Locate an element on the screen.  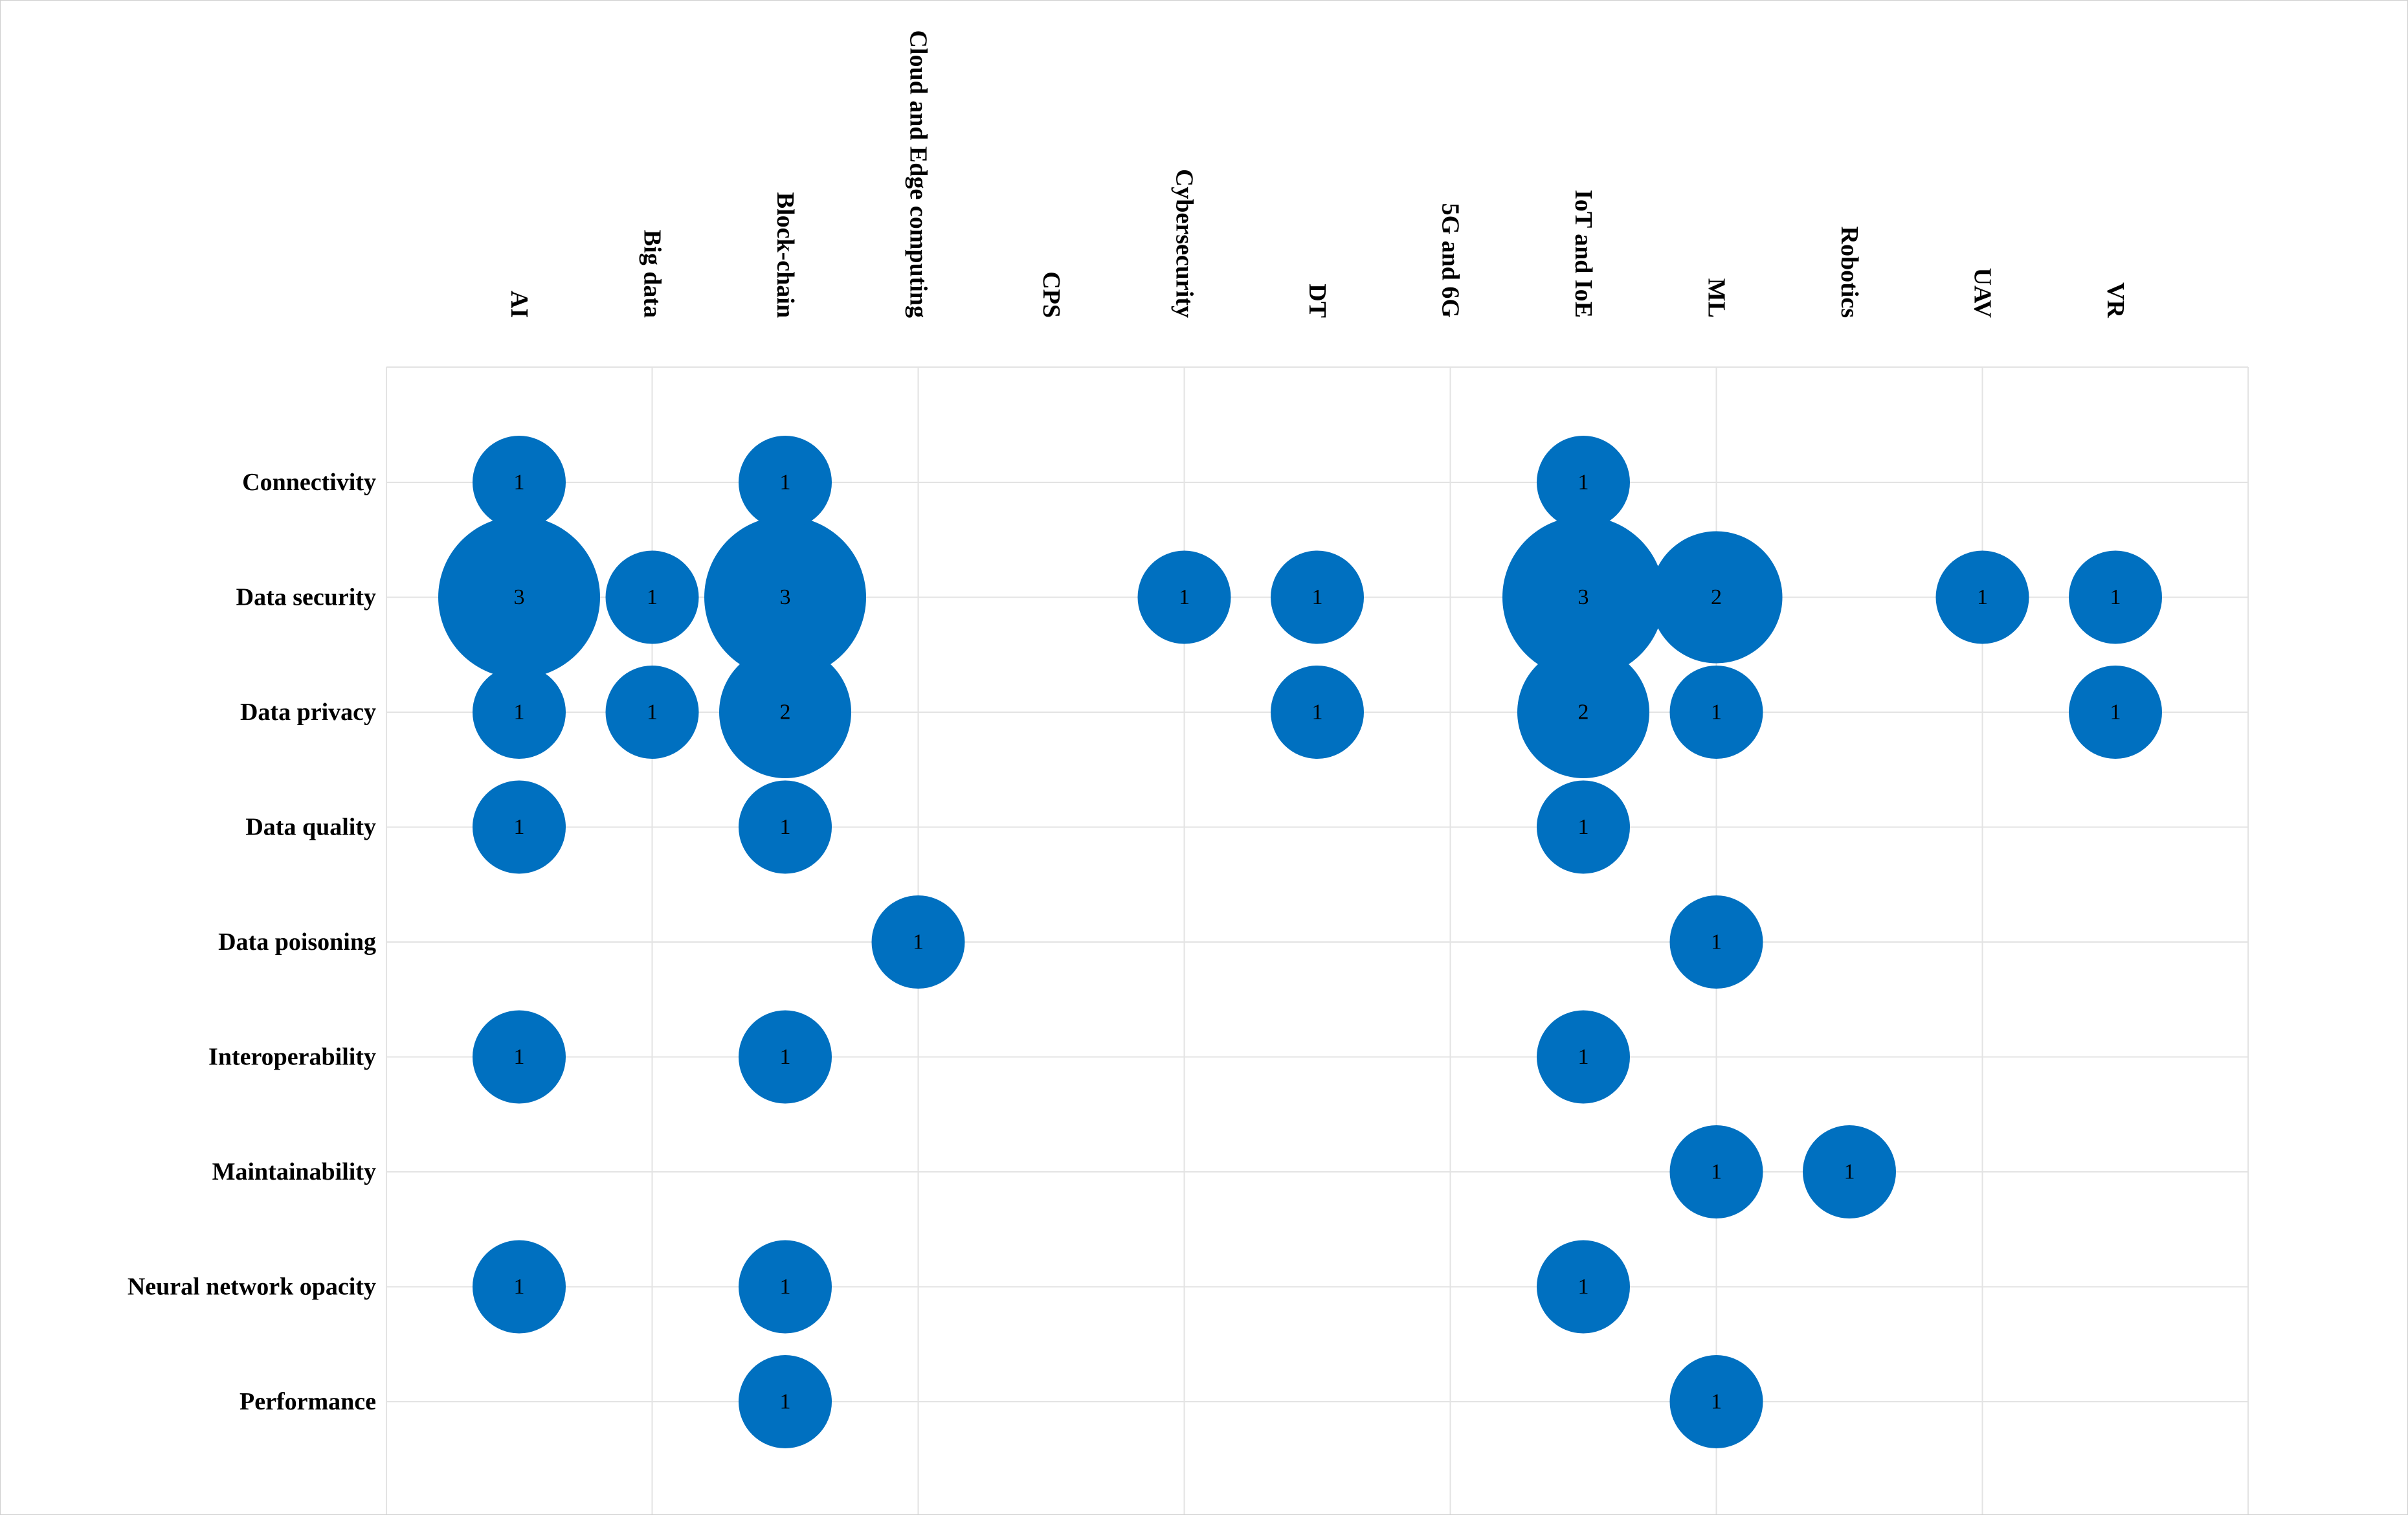
row-label-interoperability: Interoperability is located at coordinates (292, 1057).